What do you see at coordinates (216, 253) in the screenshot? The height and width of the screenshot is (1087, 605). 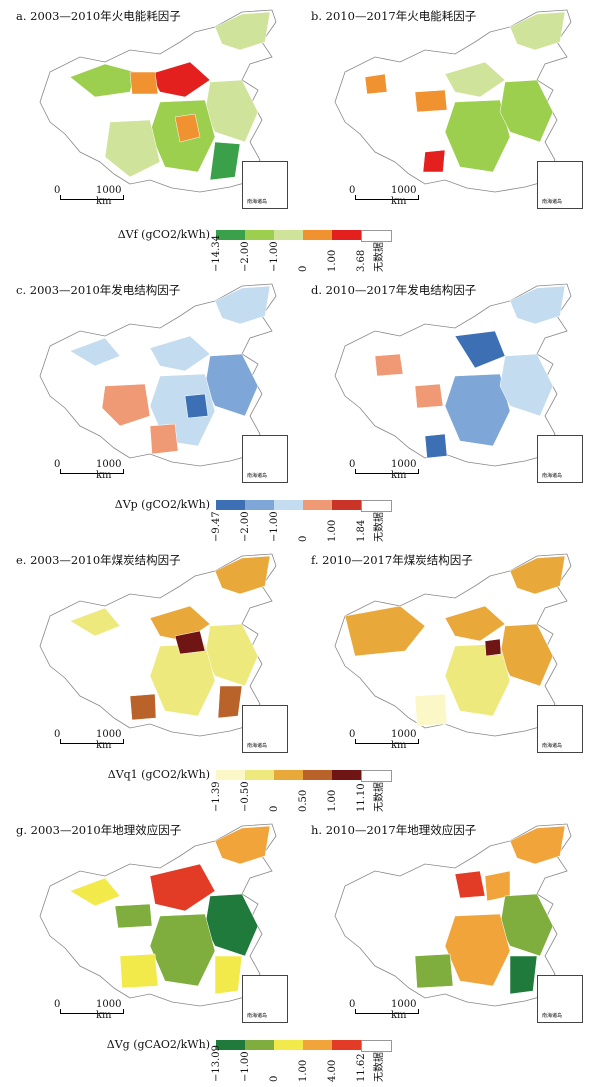 I see `legend-tick: −14.34` at bounding box center [216, 253].